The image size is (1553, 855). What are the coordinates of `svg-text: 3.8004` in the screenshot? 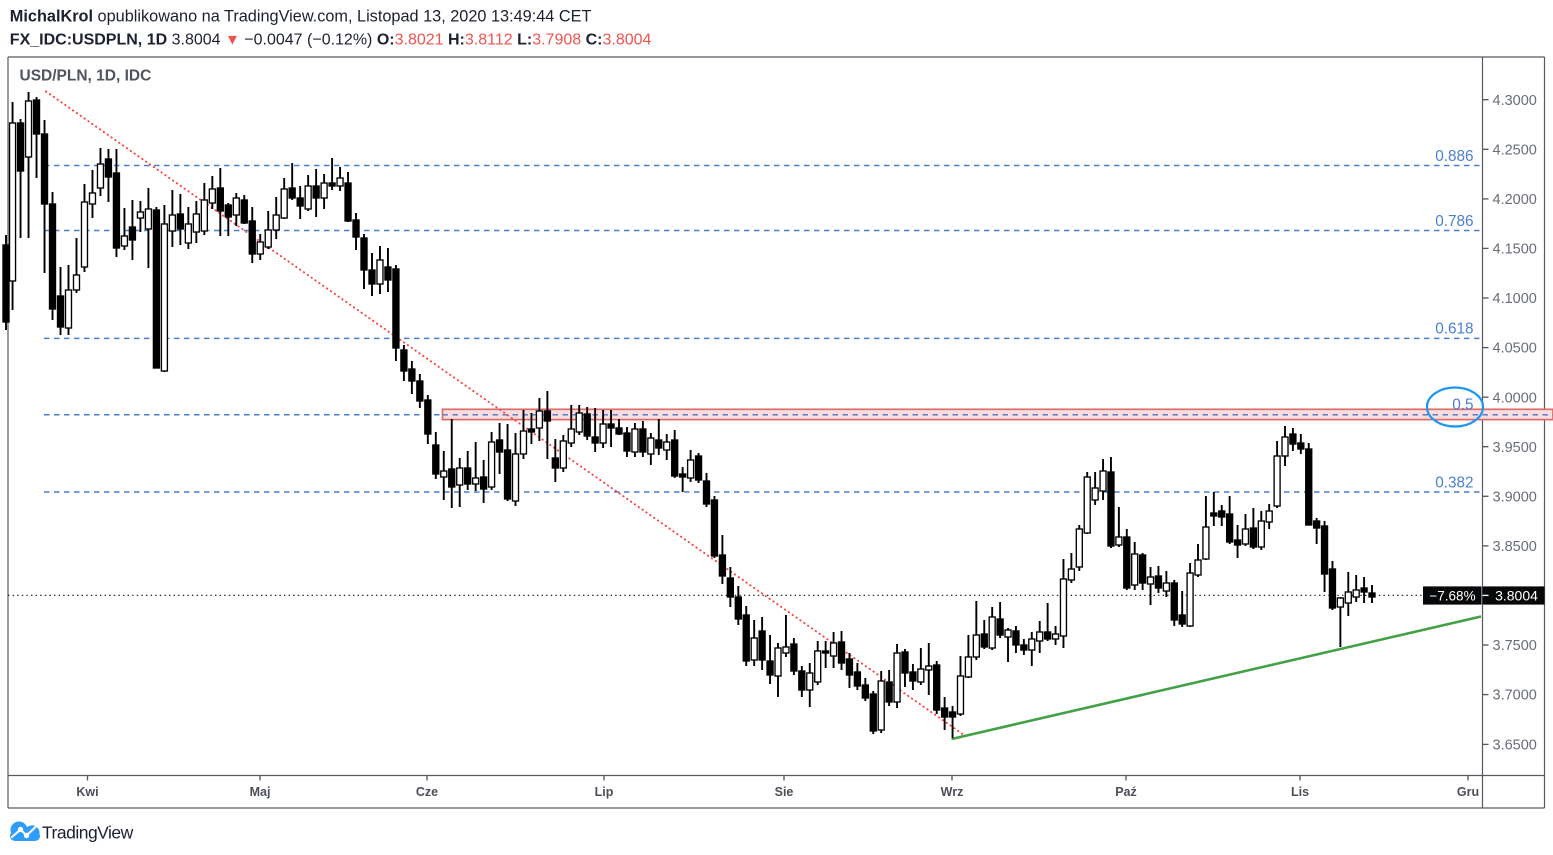 It's located at (1516, 595).